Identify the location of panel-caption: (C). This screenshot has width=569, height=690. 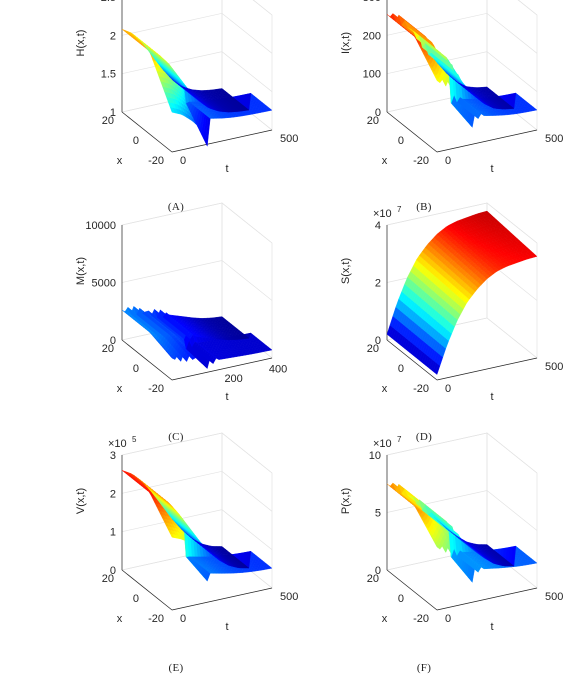
(176, 437).